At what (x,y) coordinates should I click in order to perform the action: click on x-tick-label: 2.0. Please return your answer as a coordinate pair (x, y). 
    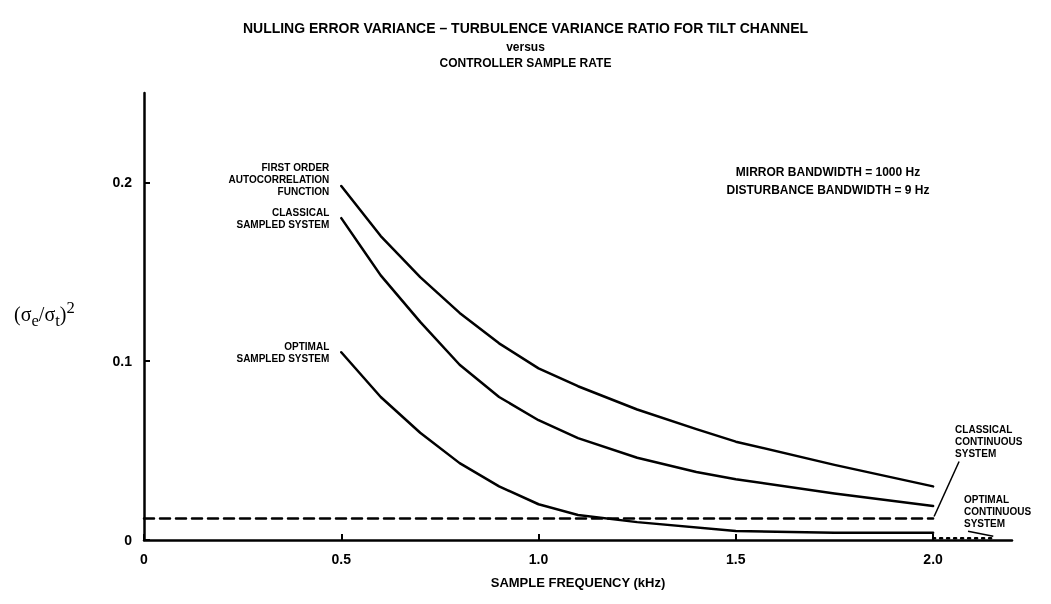
    Looking at the image, I should click on (933, 559).